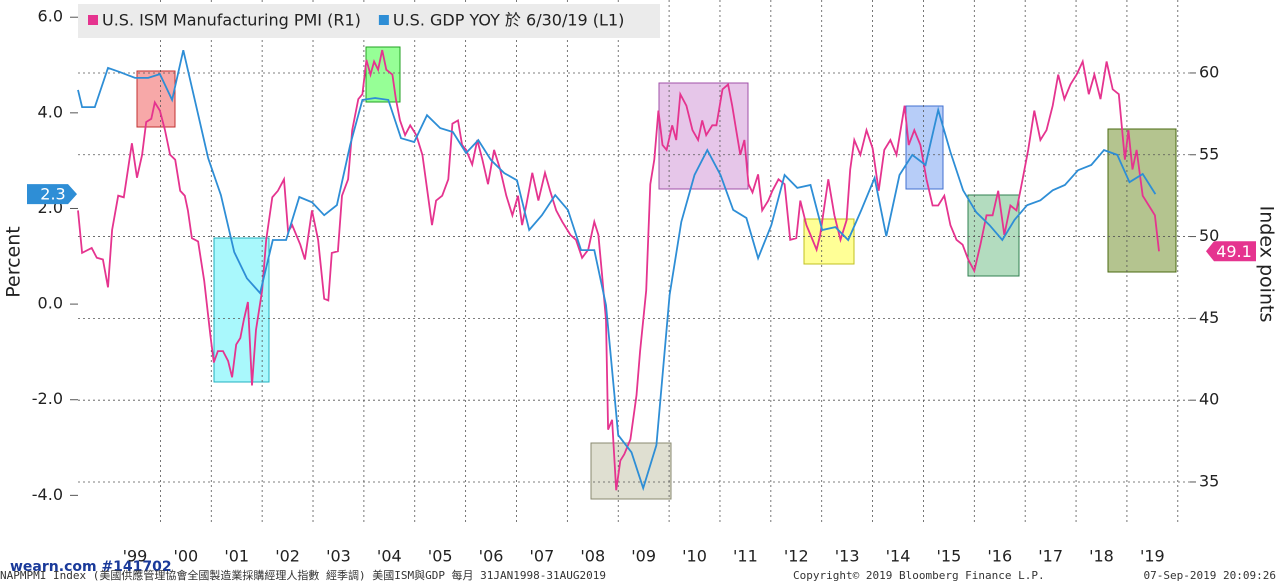  I want to click on x-tick-label: '01, so click(236, 556).